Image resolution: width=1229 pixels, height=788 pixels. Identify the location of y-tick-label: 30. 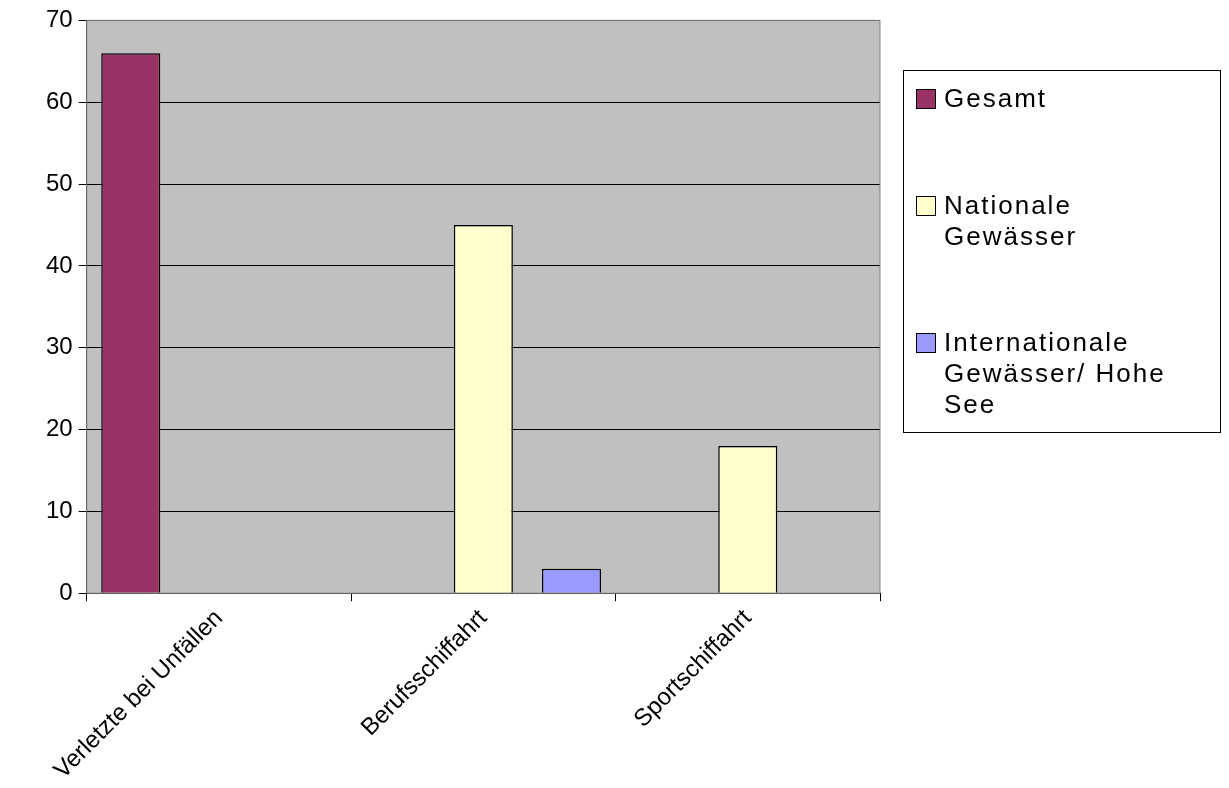
(59, 346).